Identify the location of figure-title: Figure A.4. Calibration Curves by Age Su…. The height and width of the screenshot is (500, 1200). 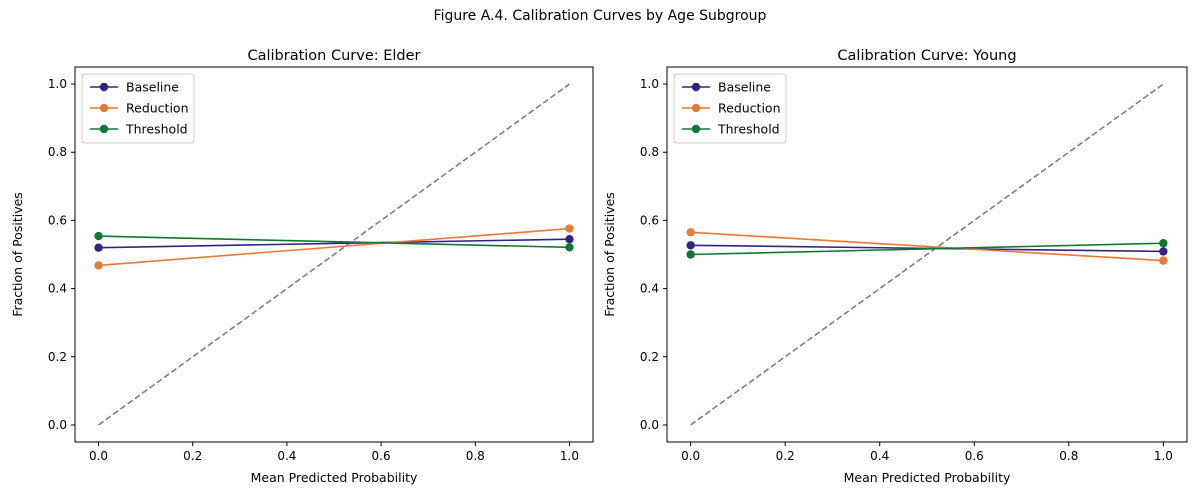
(600, 16).